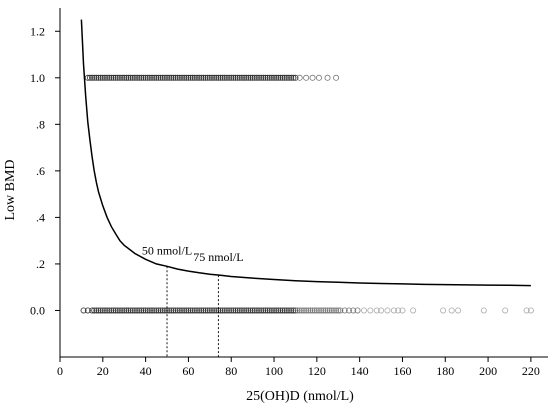  I want to click on x-axis-title: 25(OH)D (nmol/L), so click(300, 396).